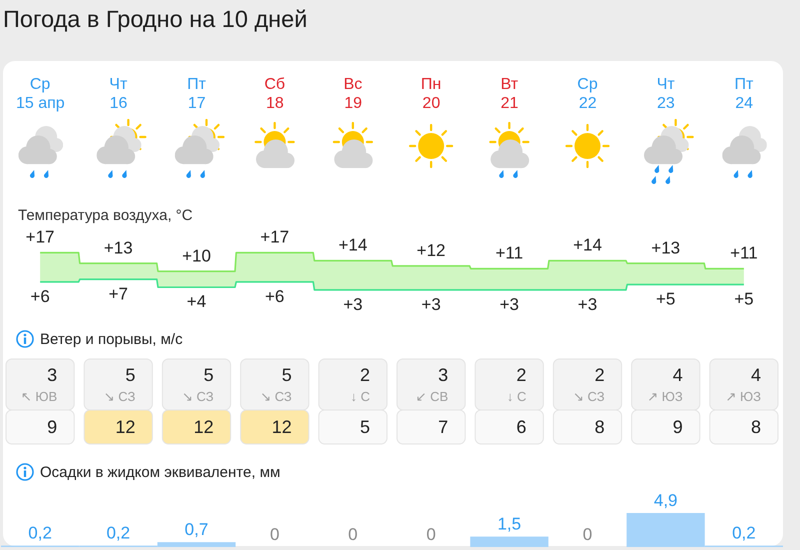 Image resolution: width=800 pixels, height=550 pixels. I want to click on x-tick-label: Ср 15 апр, so click(38, 93).